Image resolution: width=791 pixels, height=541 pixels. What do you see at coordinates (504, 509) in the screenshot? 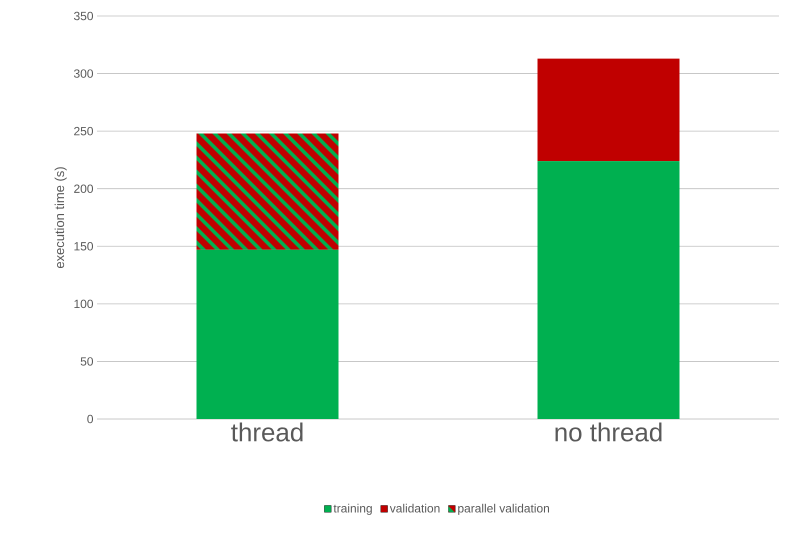
I see `legend-label: parallel validation` at bounding box center [504, 509].